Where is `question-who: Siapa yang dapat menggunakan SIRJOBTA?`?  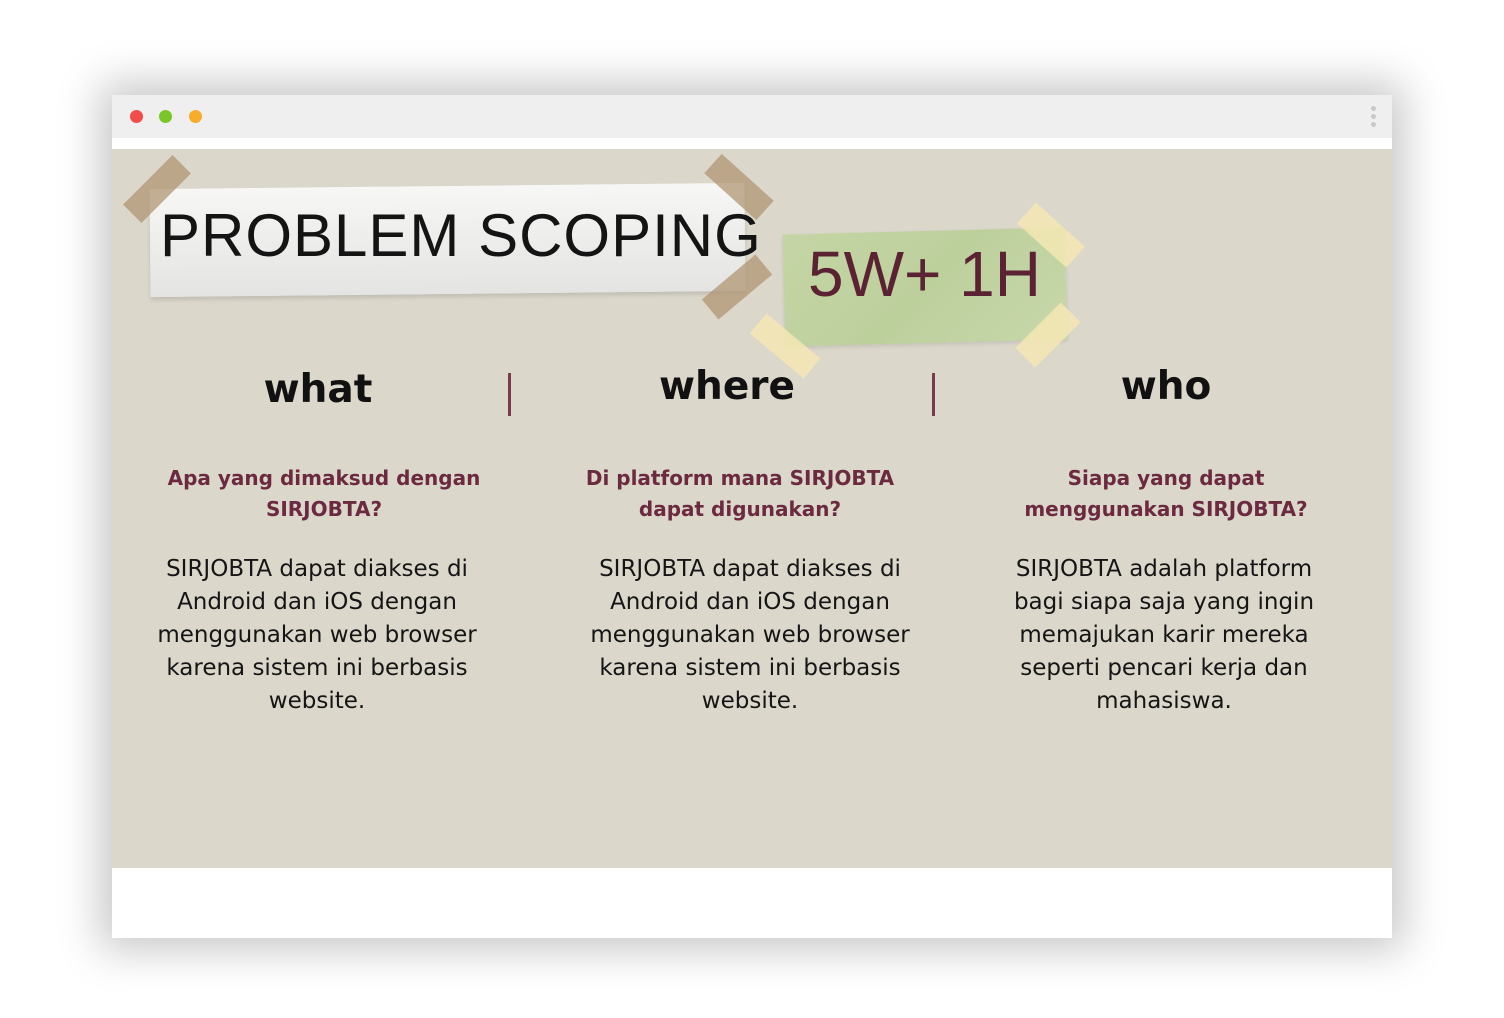 question-who: Siapa yang dapat menggunakan SIRJOBTA? is located at coordinates (1166, 493).